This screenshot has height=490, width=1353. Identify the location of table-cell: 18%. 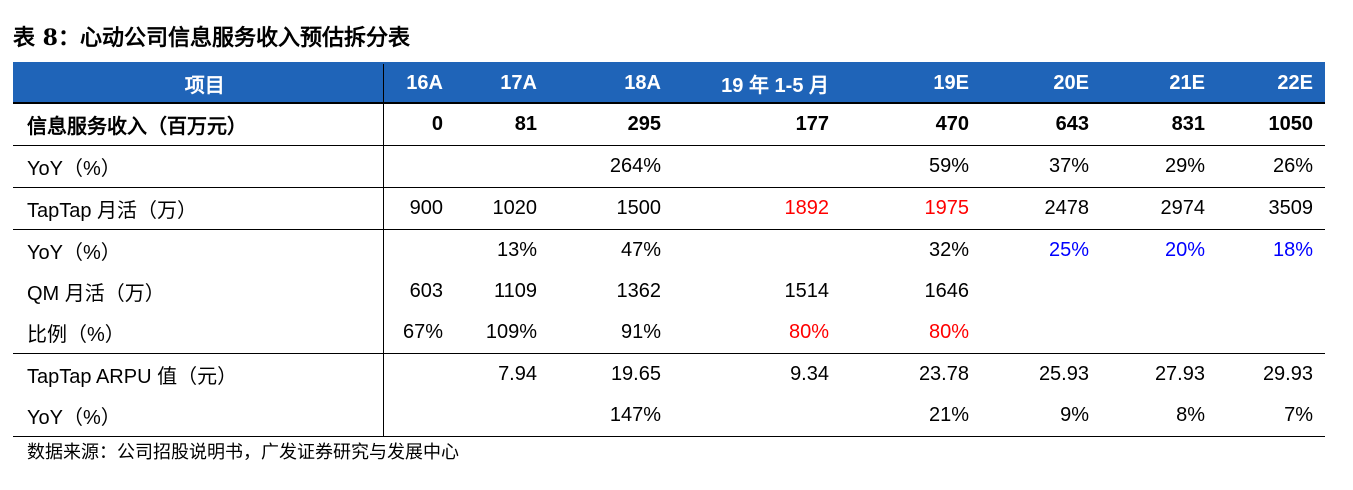
(1271, 250).